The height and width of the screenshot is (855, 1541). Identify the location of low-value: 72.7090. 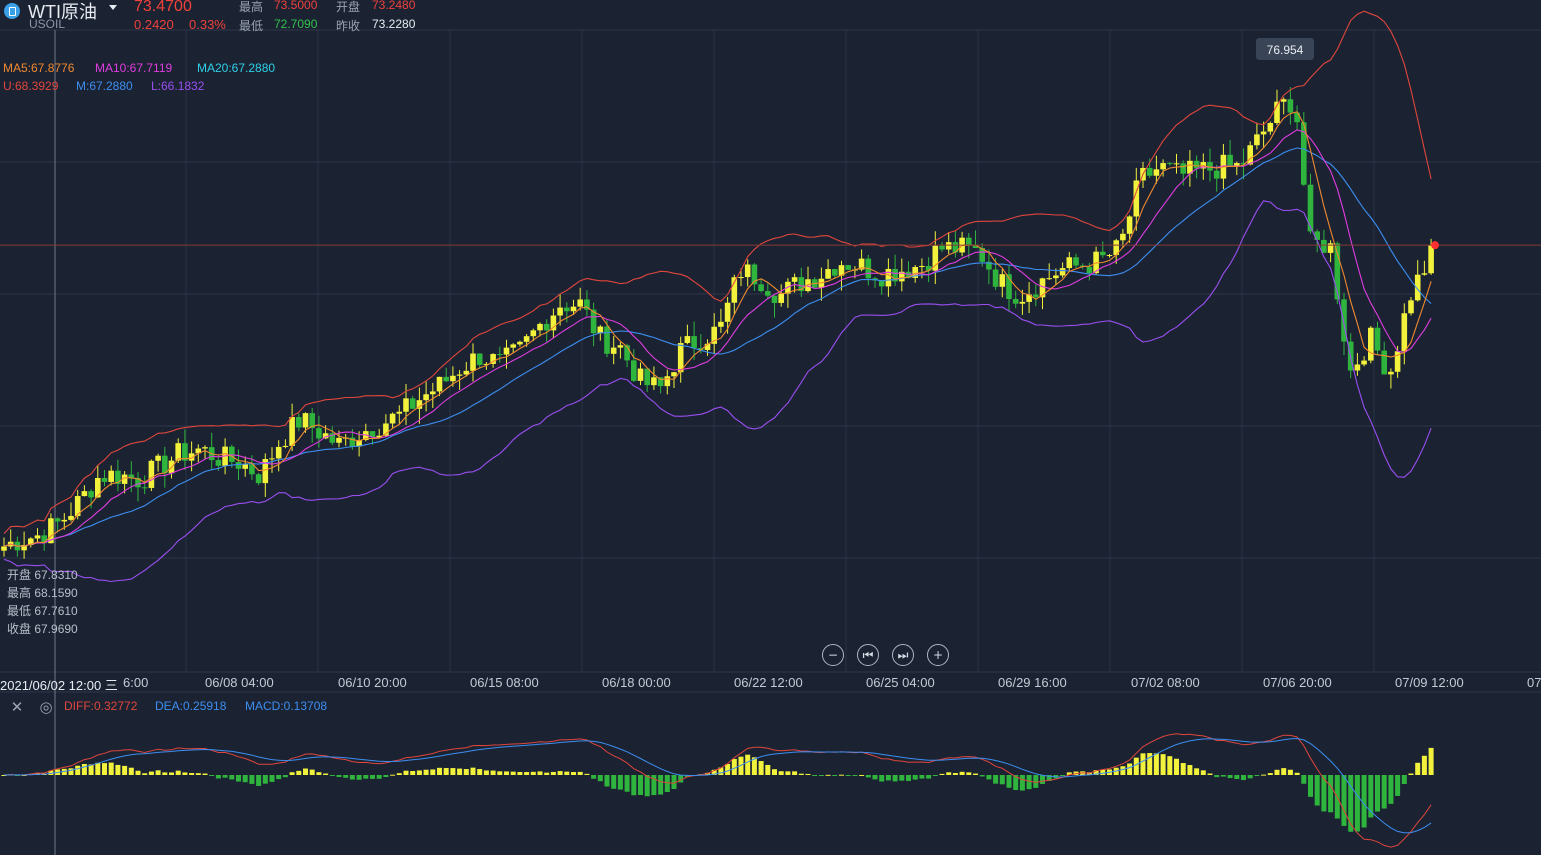
(296, 24).